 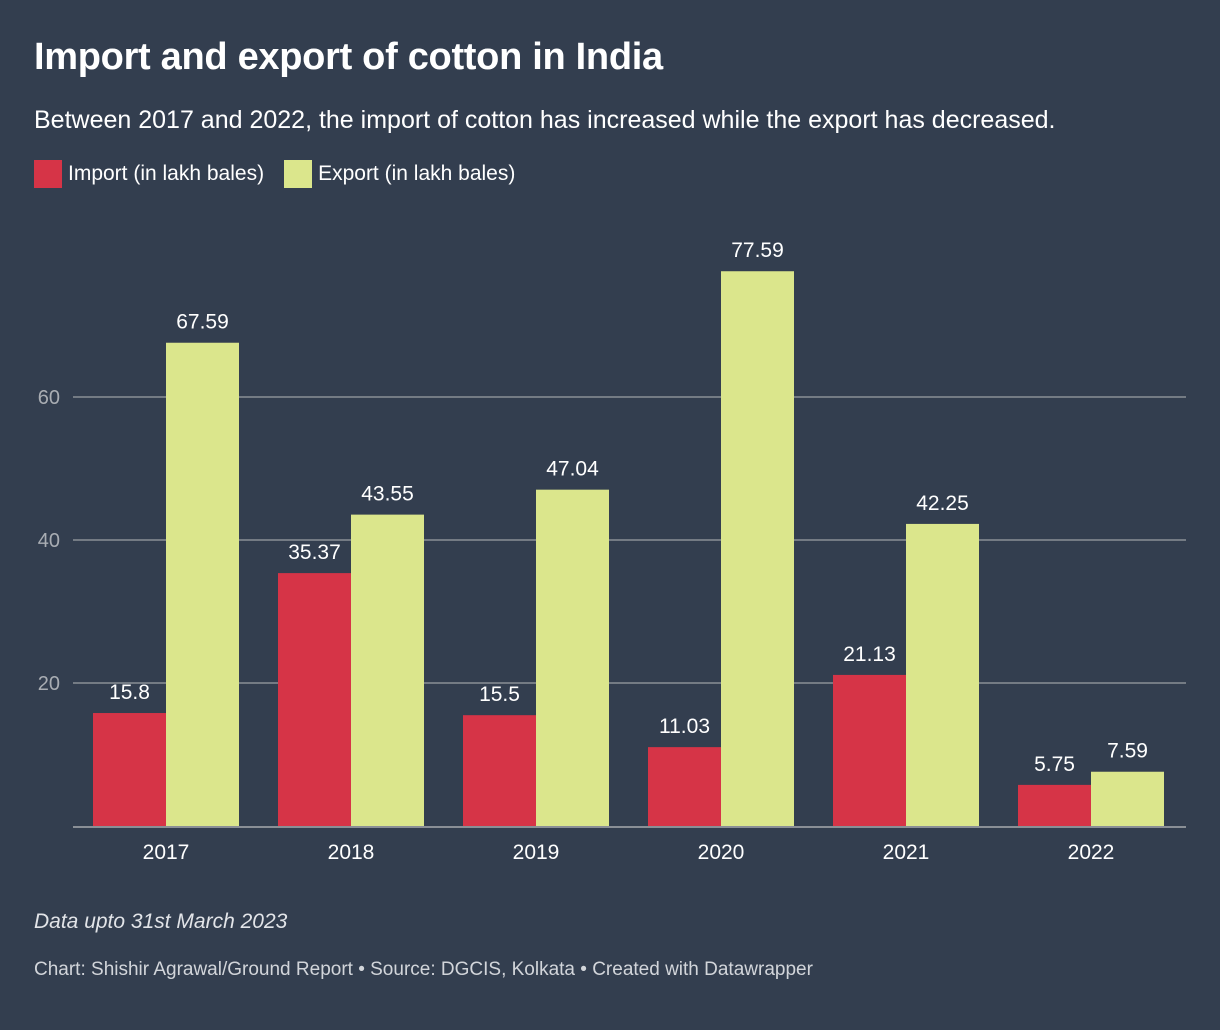 I want to click on data-label-import-2021: 21.13, so click(x=869, y=654).